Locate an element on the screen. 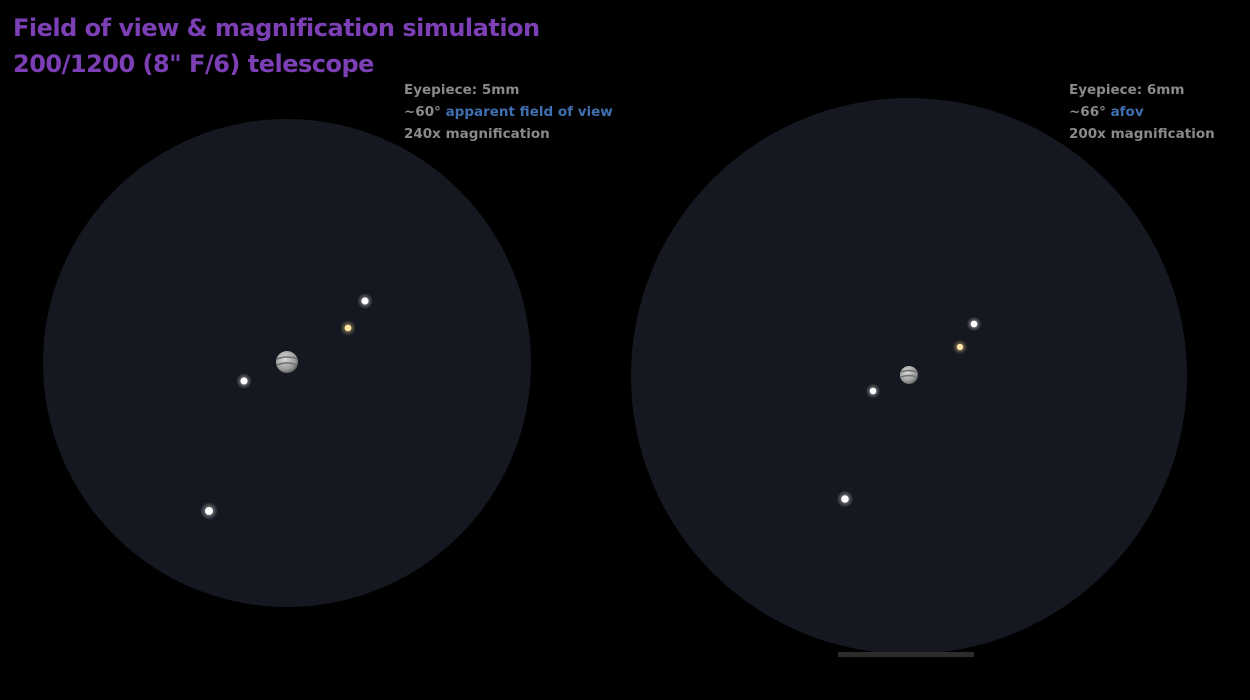 This screenshot has height=700, width=1250. left-afov-line: ~60° apparent field of view is located at coordinates (508, 112).